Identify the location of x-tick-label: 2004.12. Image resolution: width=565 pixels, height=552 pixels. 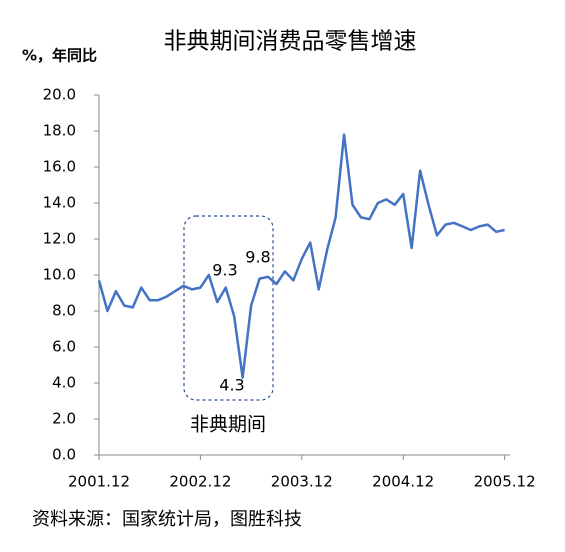
(403, 482).